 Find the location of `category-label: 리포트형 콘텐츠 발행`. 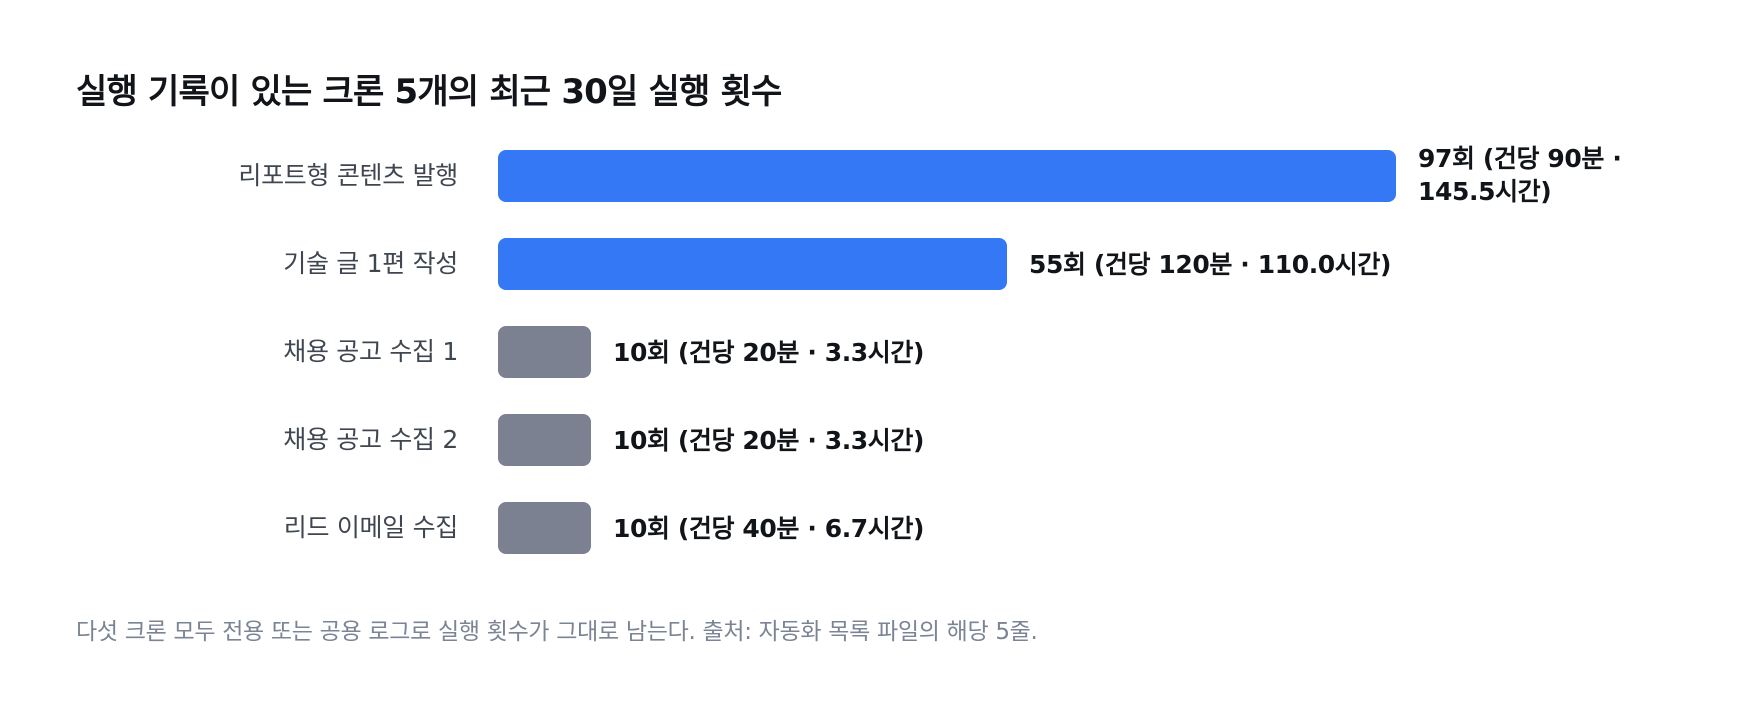

category-label: 리포트형 콘텐츠 발행 is located at coordinates (348, 175).